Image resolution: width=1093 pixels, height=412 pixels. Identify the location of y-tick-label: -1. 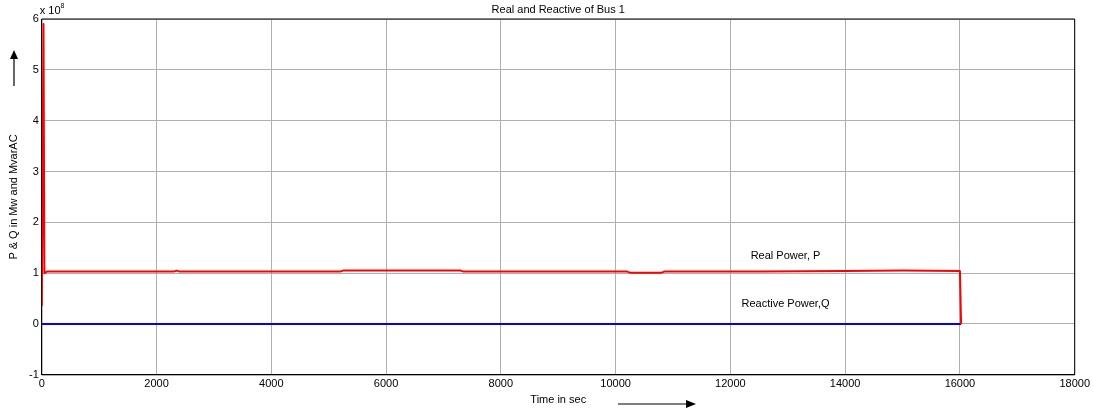
(34, 373).